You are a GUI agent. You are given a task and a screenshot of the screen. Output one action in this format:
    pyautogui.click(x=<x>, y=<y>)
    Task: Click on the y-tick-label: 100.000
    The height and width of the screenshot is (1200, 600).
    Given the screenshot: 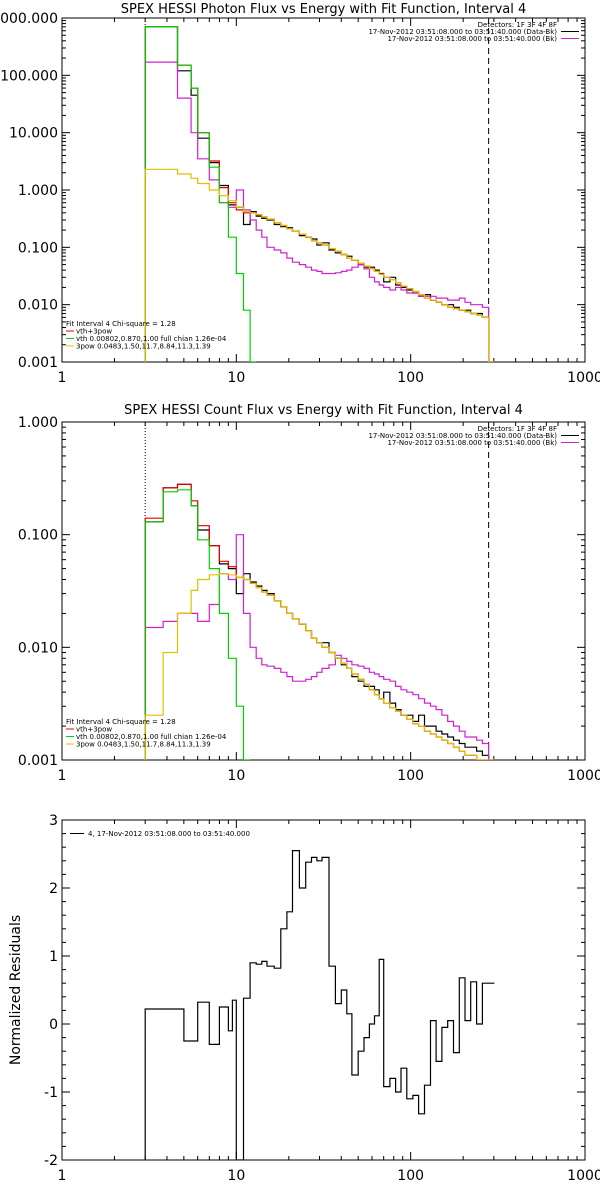 What is the action you would take?
    pyautogui.click(x=29, y=76)
    